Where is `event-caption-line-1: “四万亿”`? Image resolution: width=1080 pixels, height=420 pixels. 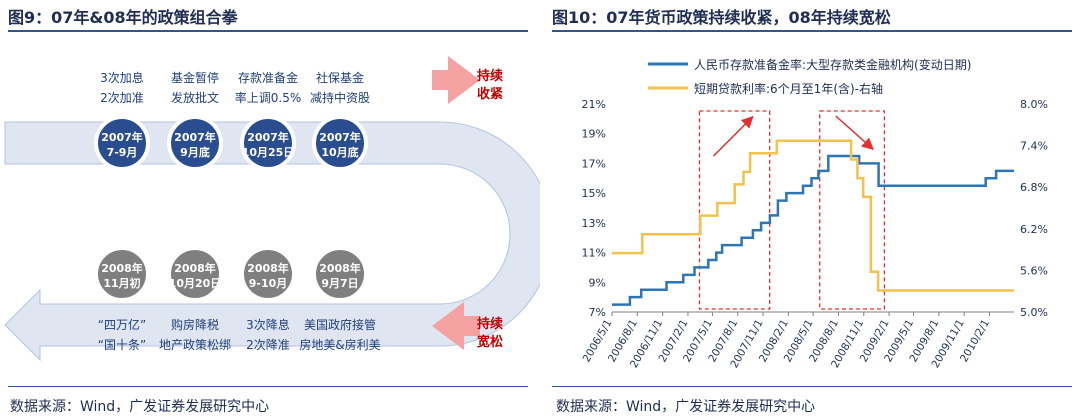
event-caption-line-1: “四万亿” is located at coordinates (122, 324).